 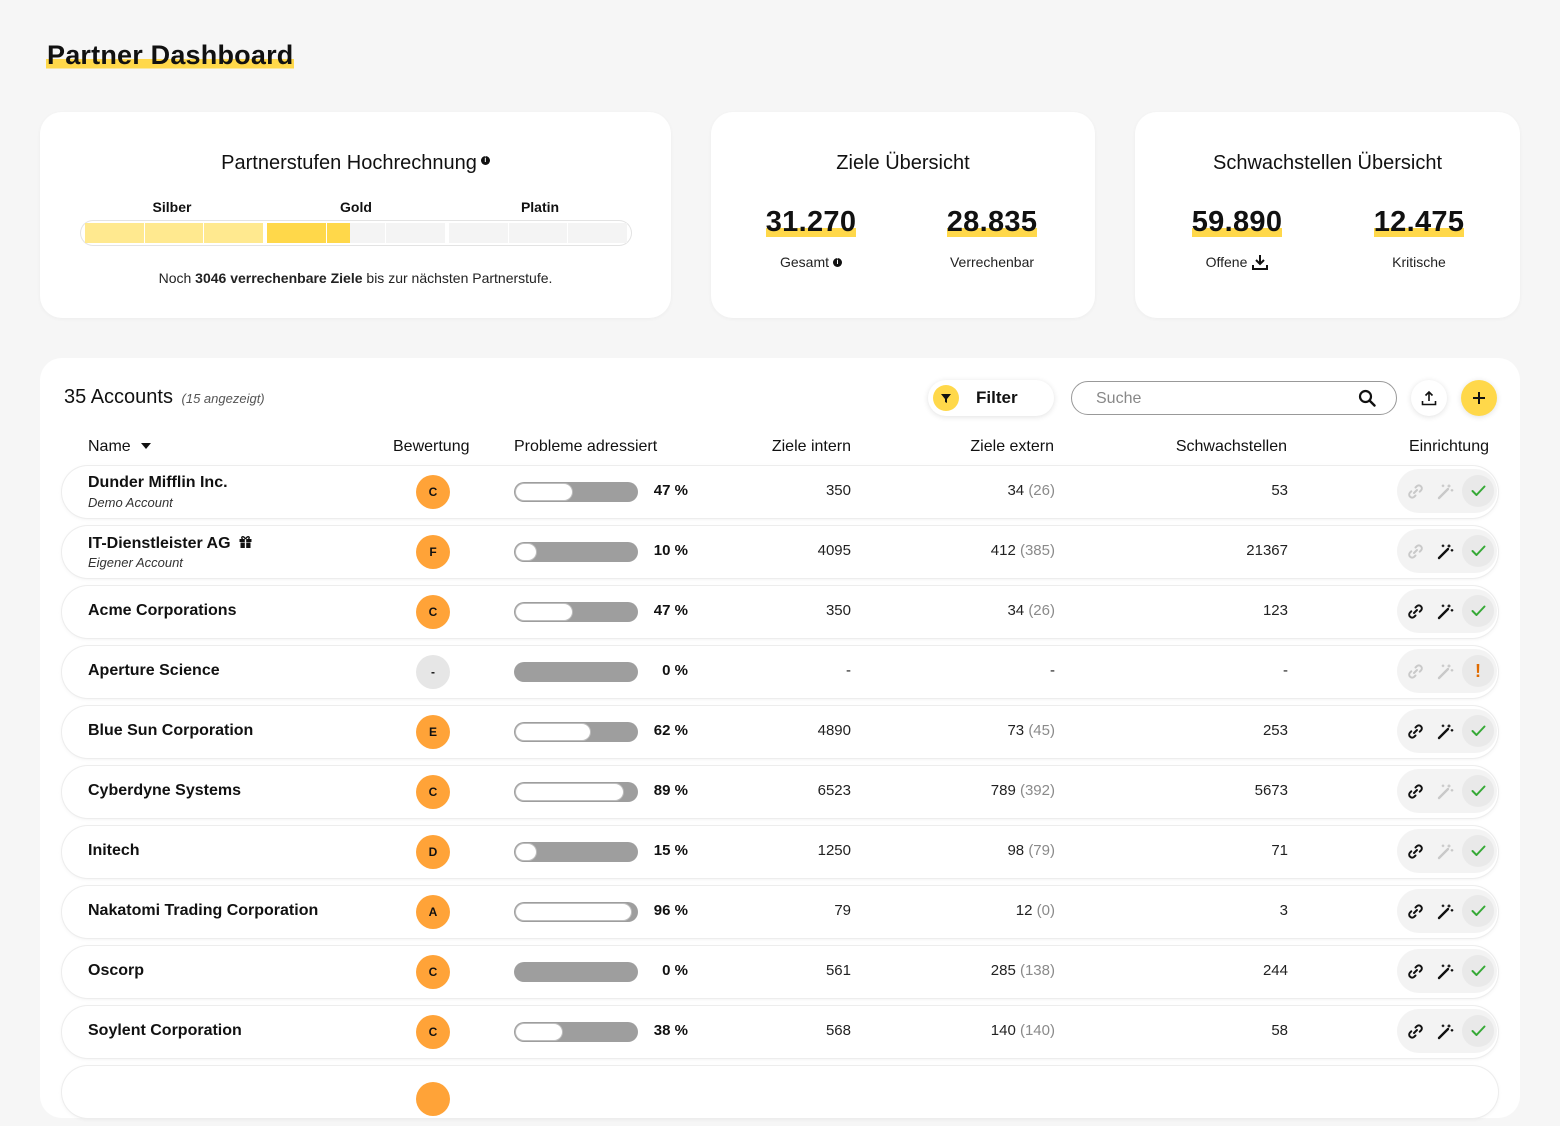 What do you see at coordinates (670, 490) in the screenshot?
I see `problems-percent: 47 %` at bounding box center [670, 490].